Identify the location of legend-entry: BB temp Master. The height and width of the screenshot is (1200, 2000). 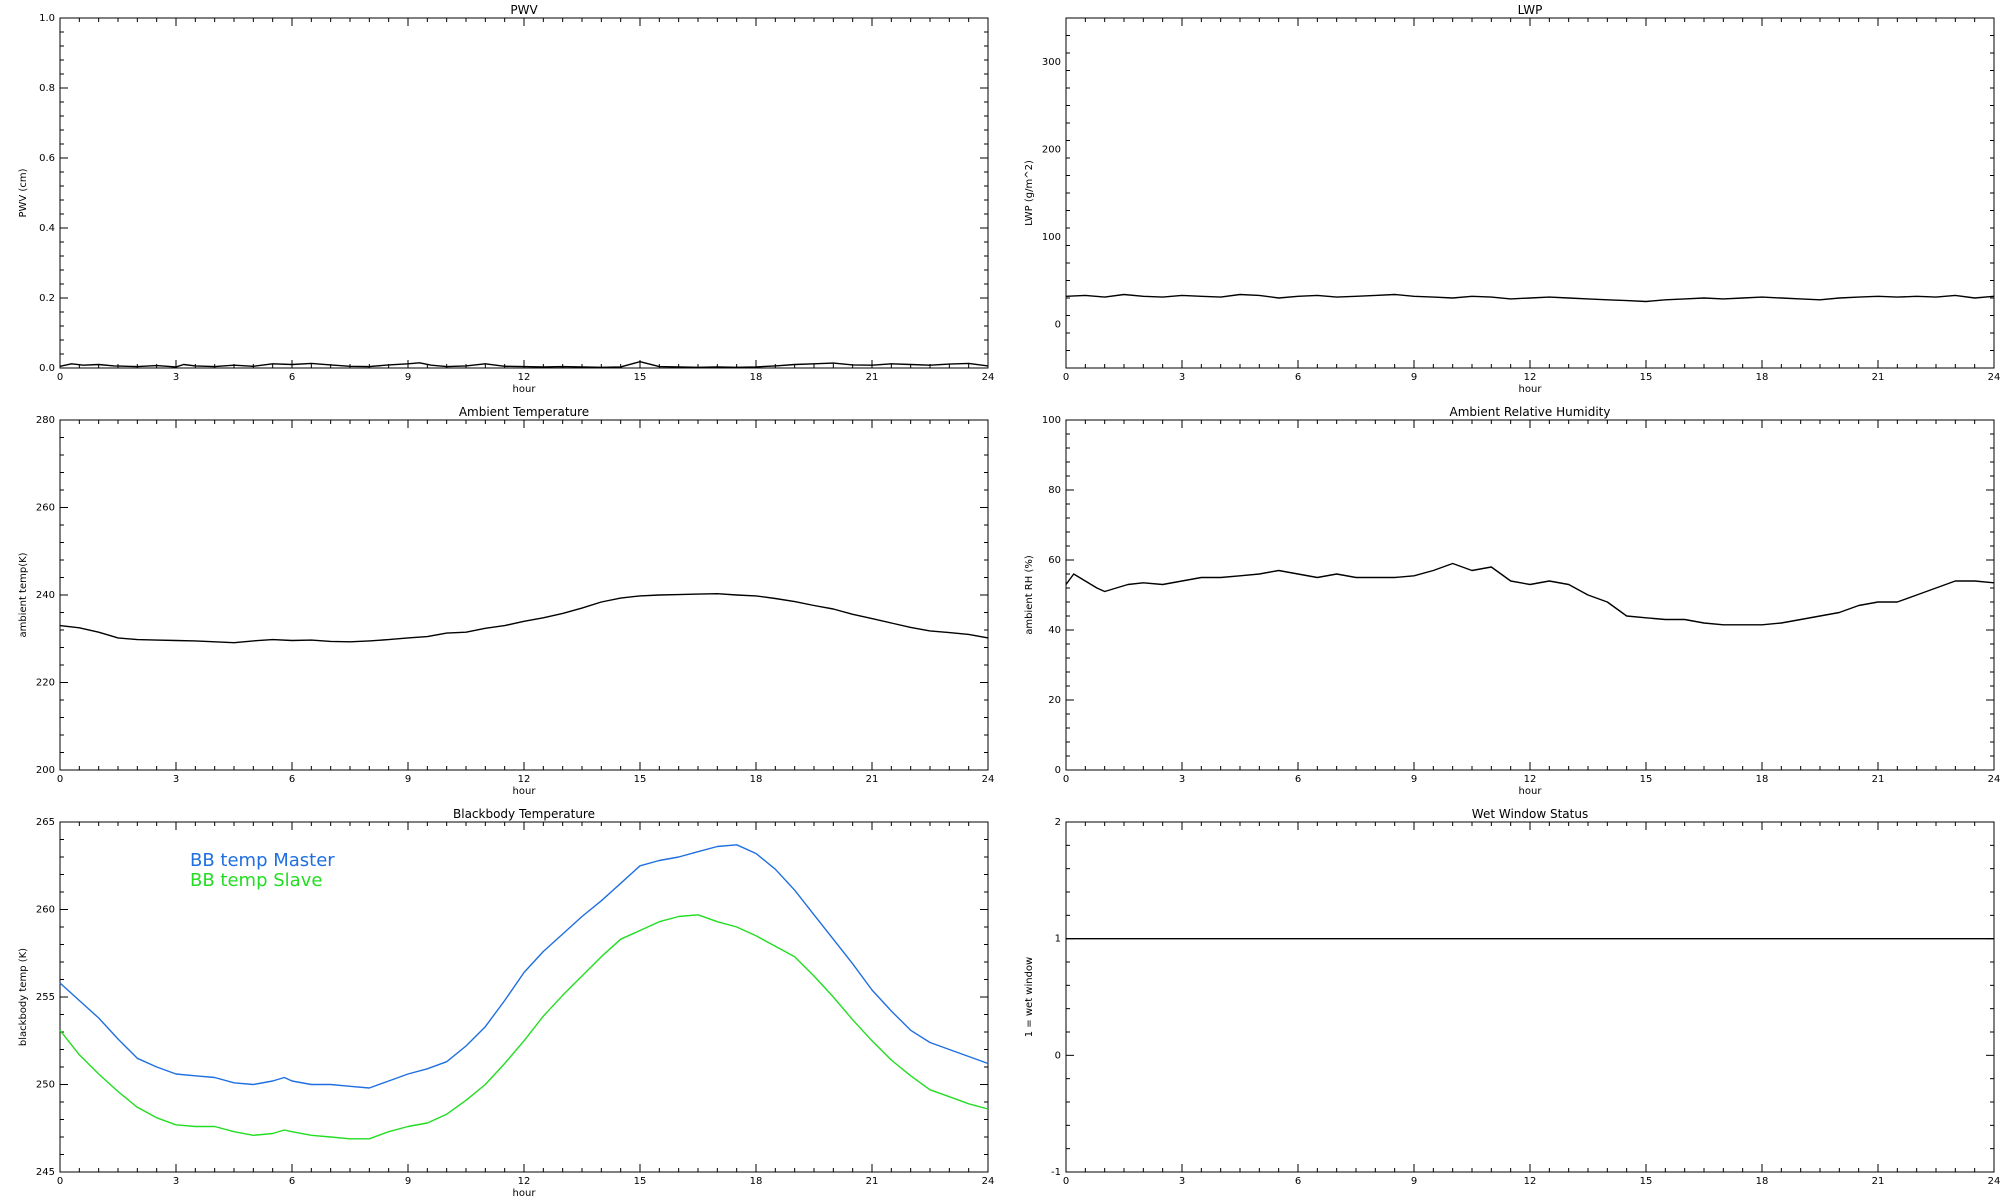
(262, 860).